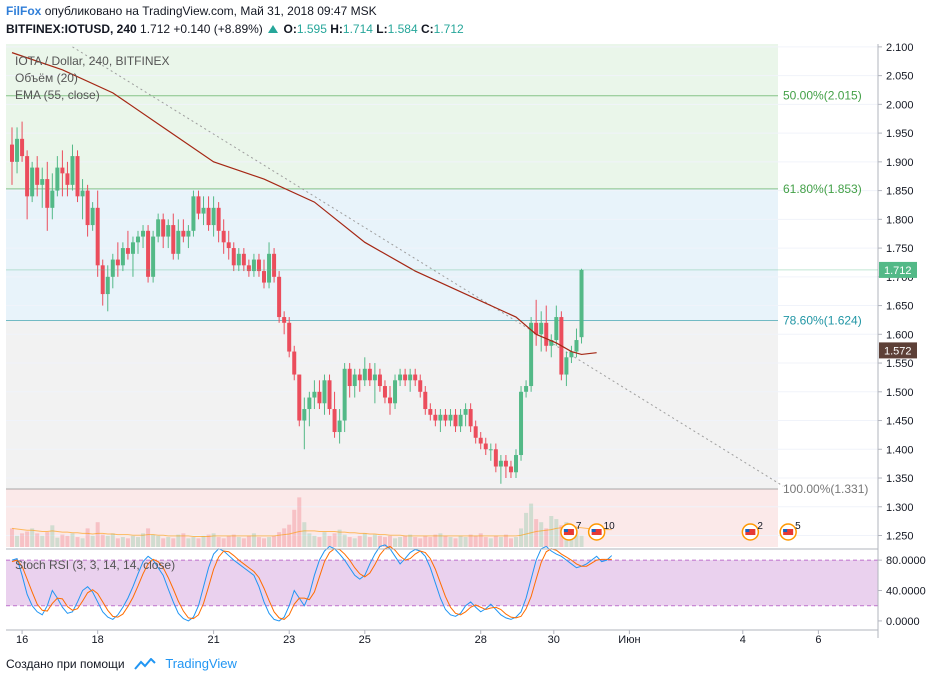 The height and width of the screenshot is (684, 937). I want to click on price-tick-label: 1.600, so click(900, 335).